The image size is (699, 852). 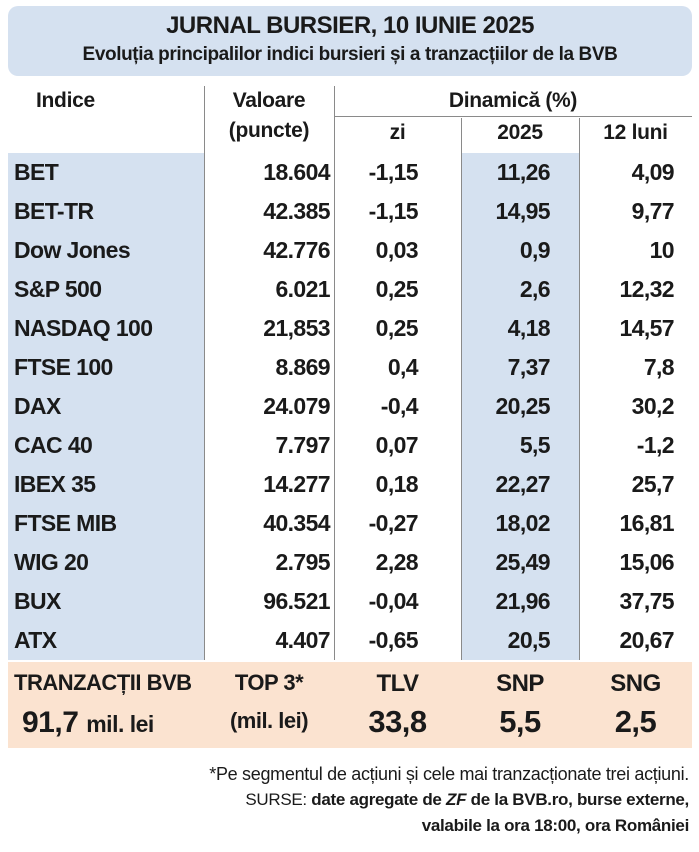 I want to click on top3-value: 2,5, so click(x=635, y=721).